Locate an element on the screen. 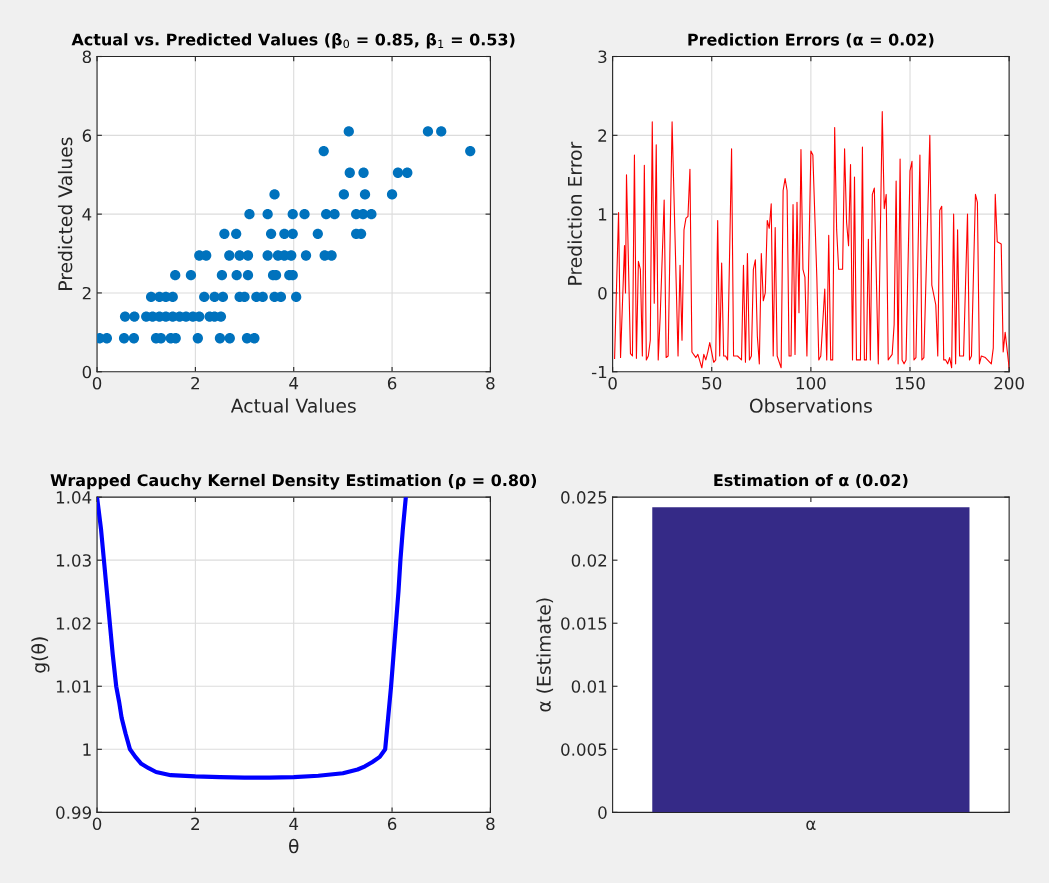 This screenshot has height=883, width=1049. y-axis-title: g(θ) is located at coordinates (40, 655).